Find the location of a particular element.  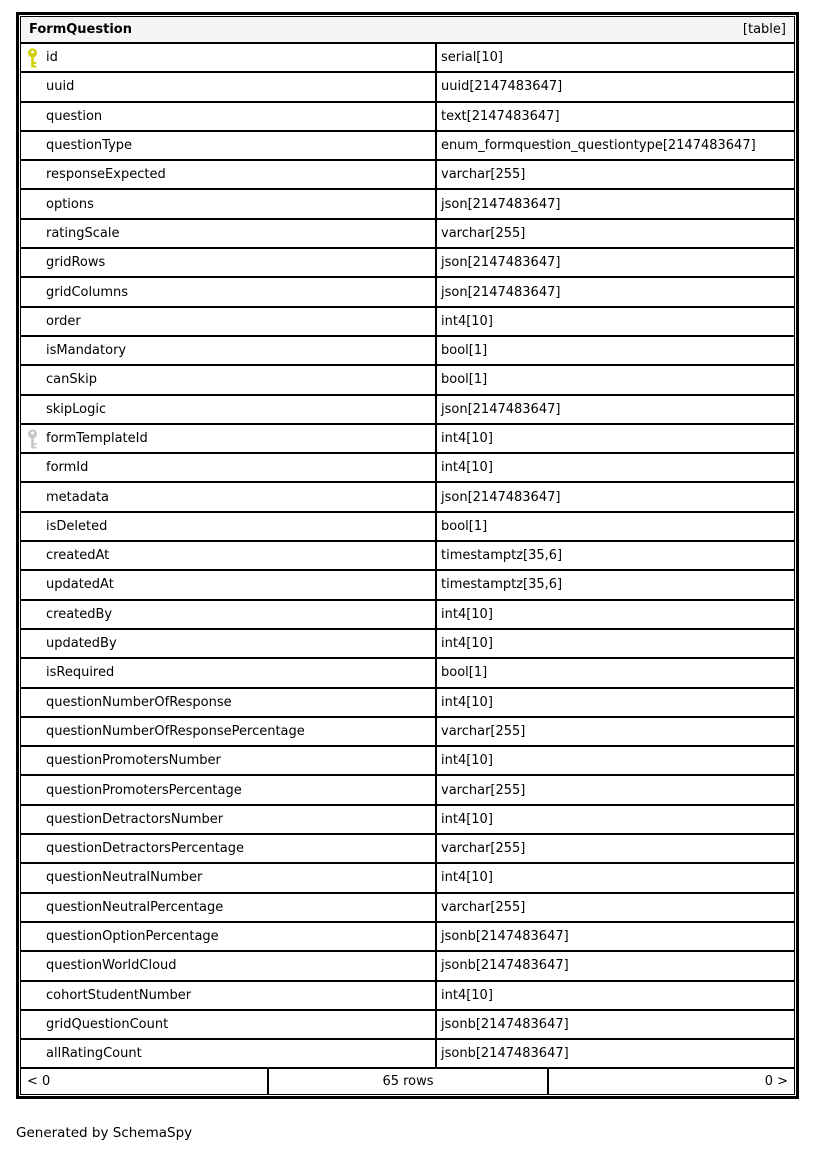

column-name: questionOptionPercentage is located at coordinates (132, 937).